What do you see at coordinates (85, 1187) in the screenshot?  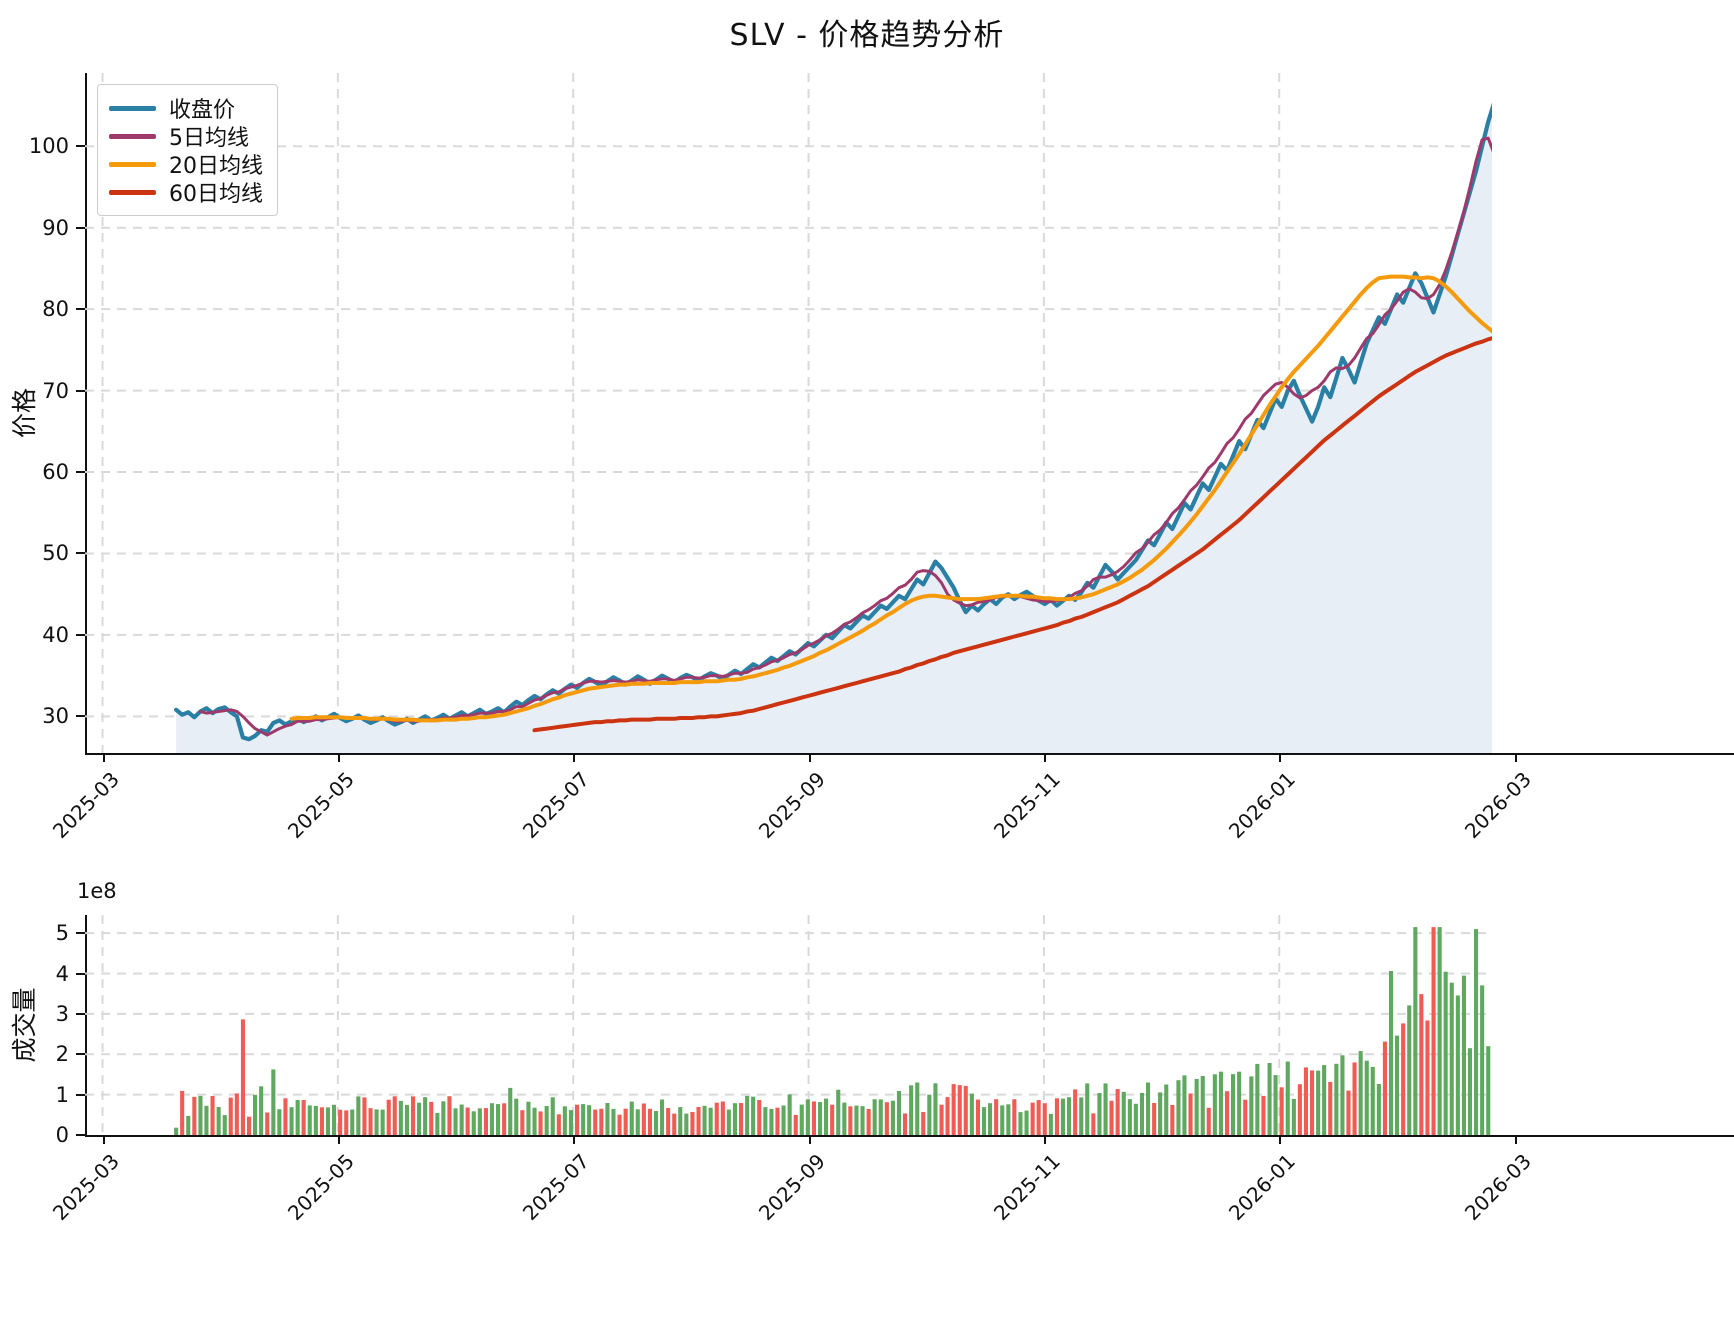 I see `x-tick-label: 2025-03` at bounding box center [85, 1187].